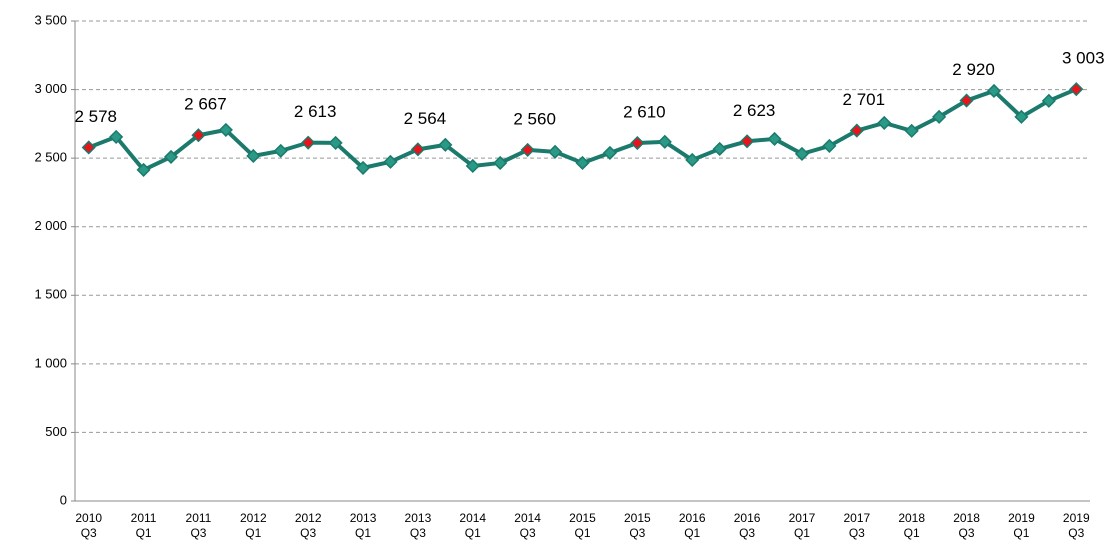  I want to click on y-tick-label: 3 500, so click(50, 19).